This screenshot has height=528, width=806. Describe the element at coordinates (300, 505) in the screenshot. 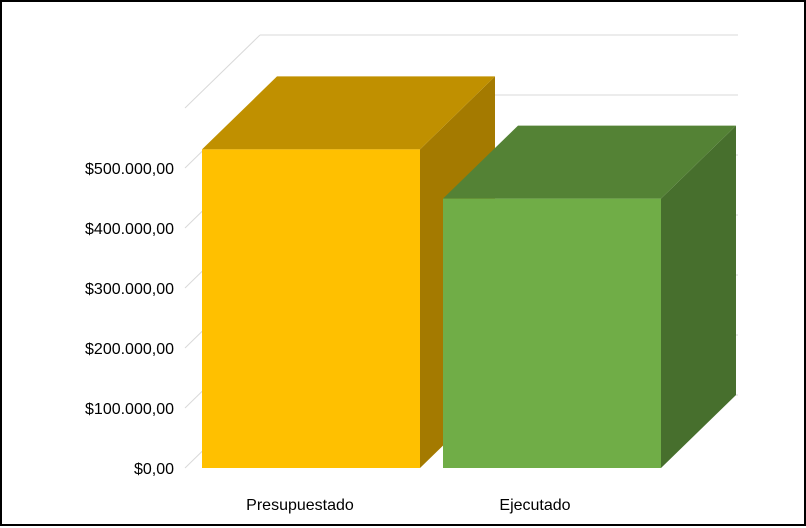

I see `x-category-label: Presupuestado` at that location.